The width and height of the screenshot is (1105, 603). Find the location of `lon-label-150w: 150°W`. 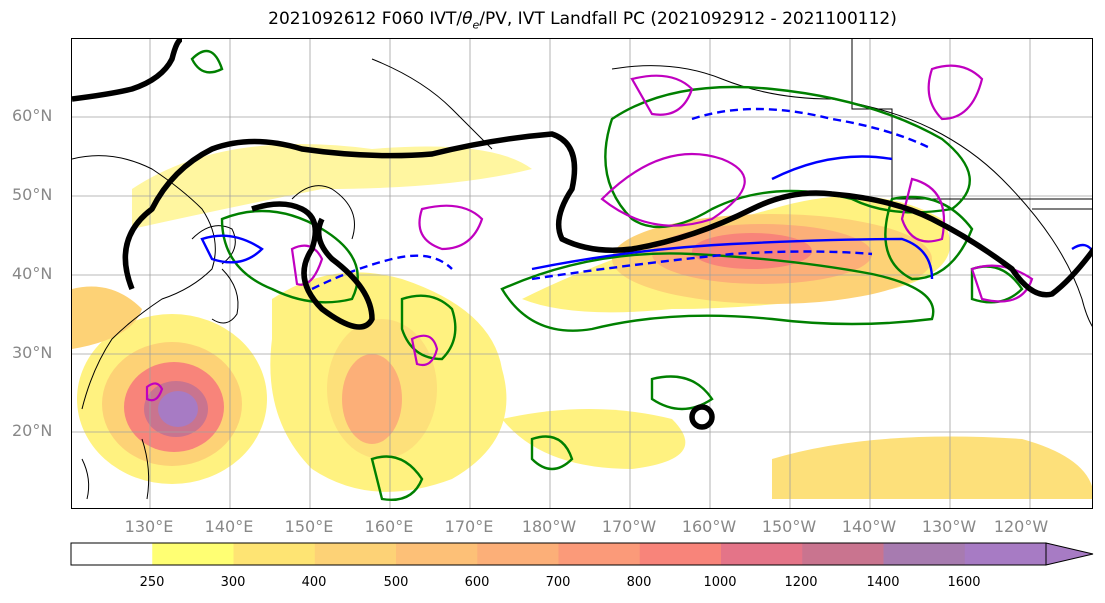

lon-label-150w: 150°W is located at coordinates (789, 526).